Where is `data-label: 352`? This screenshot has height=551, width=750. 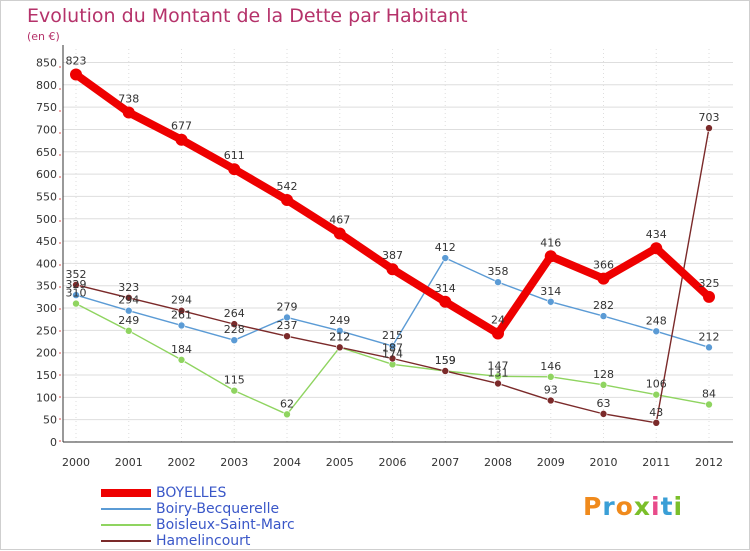
data-label: 352 is located at coordinates (76, 274).